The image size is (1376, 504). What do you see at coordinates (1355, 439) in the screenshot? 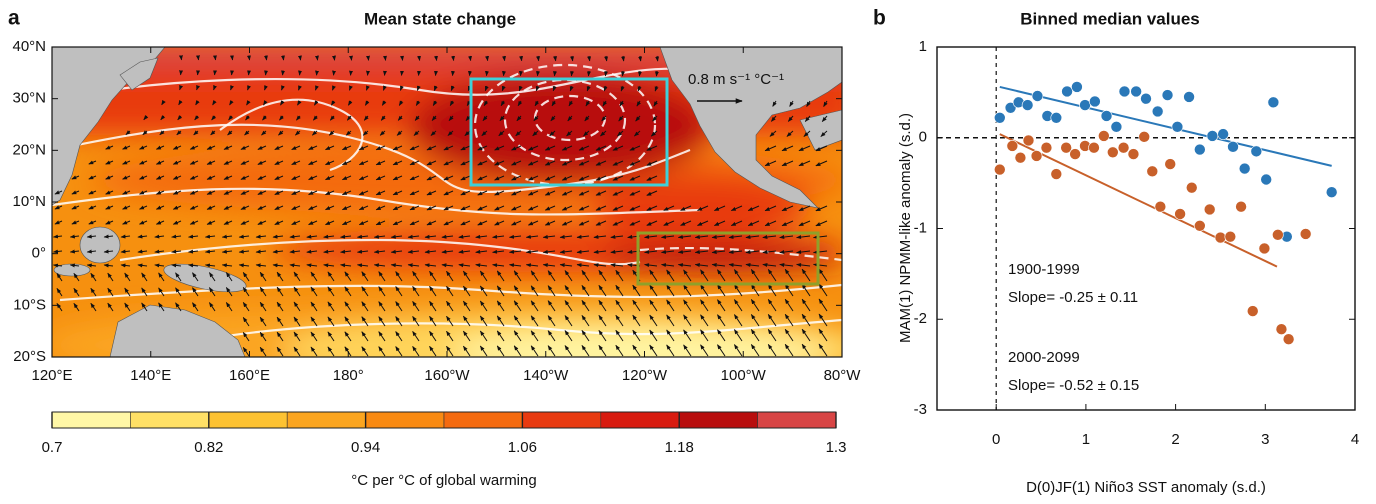
I see `x-tick-label: 4` at bounding box center [1355, 439].